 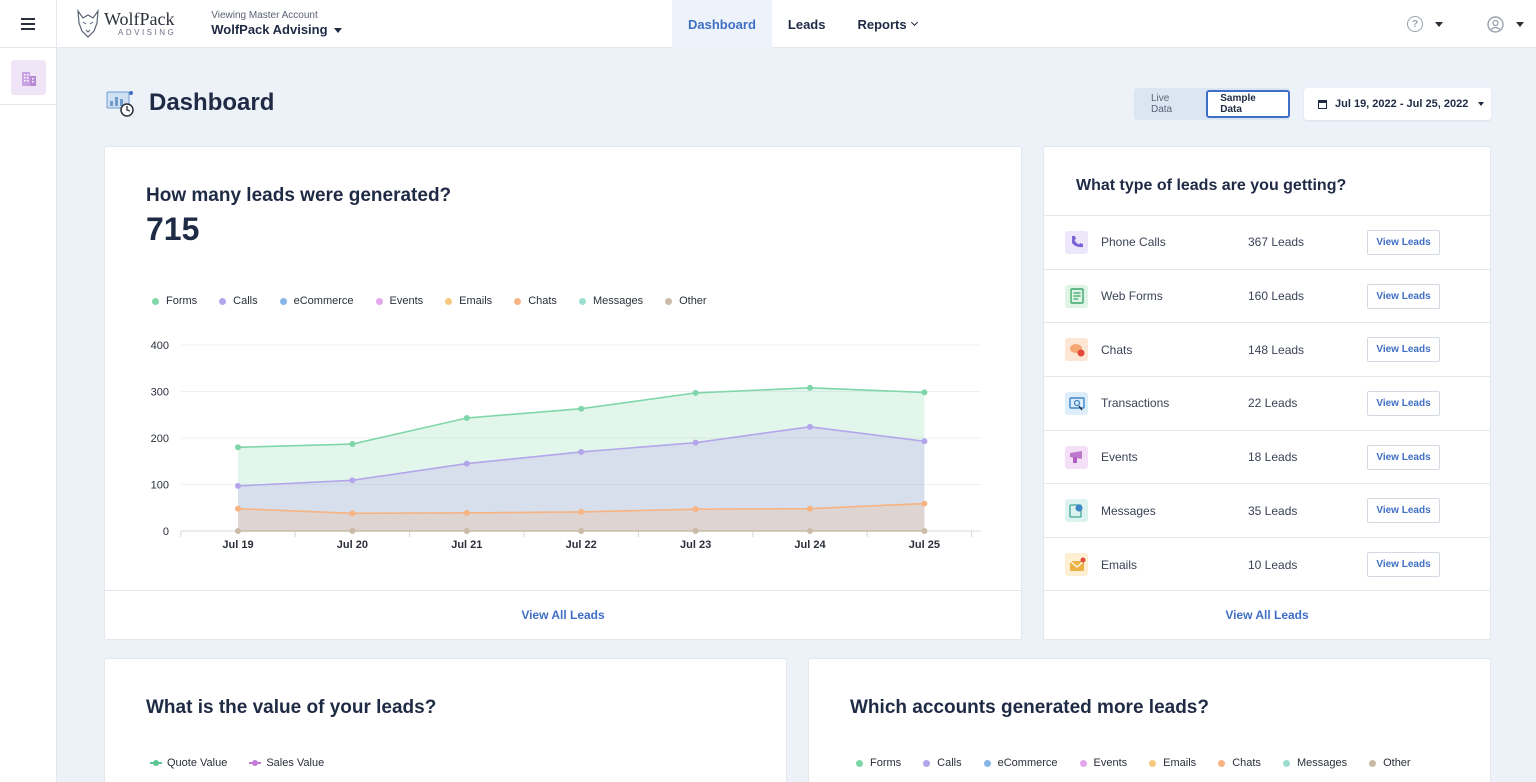 I want to click on legend-label: Emails, so click(x=476, y=301).